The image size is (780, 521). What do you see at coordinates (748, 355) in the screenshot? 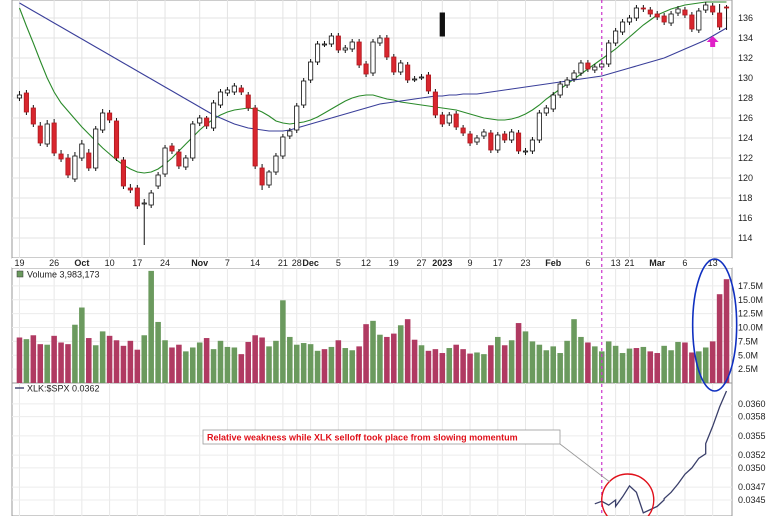
I see `volume-tick-label: 5.0M` at bounding box center [748, 355].